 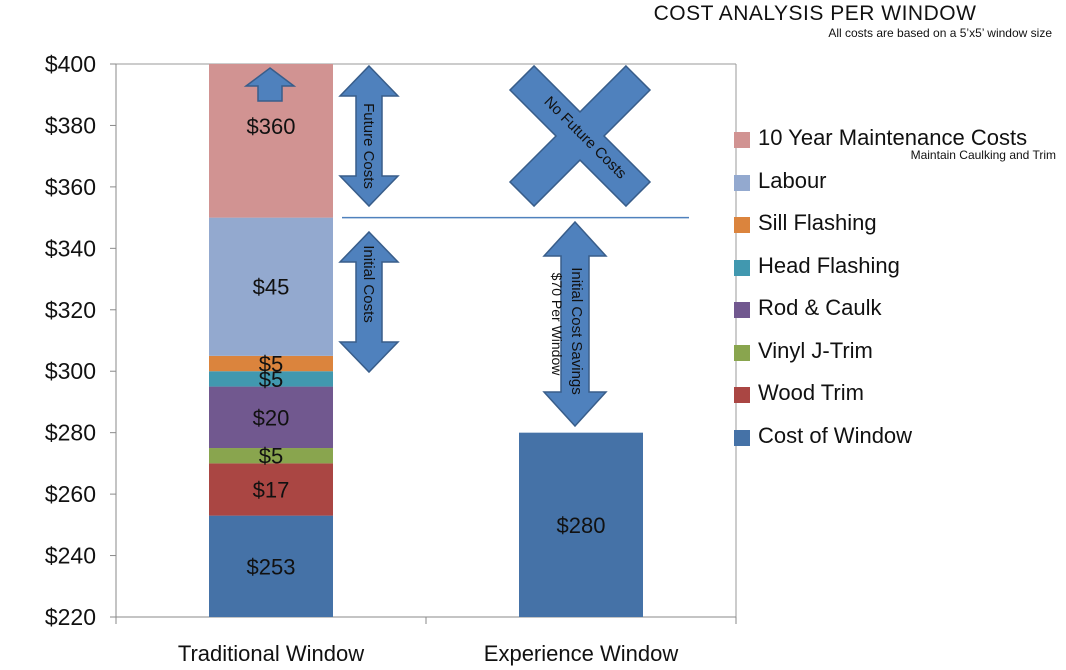 I want to click on legend-label: Cost of Window, so click(x=835, y=435).